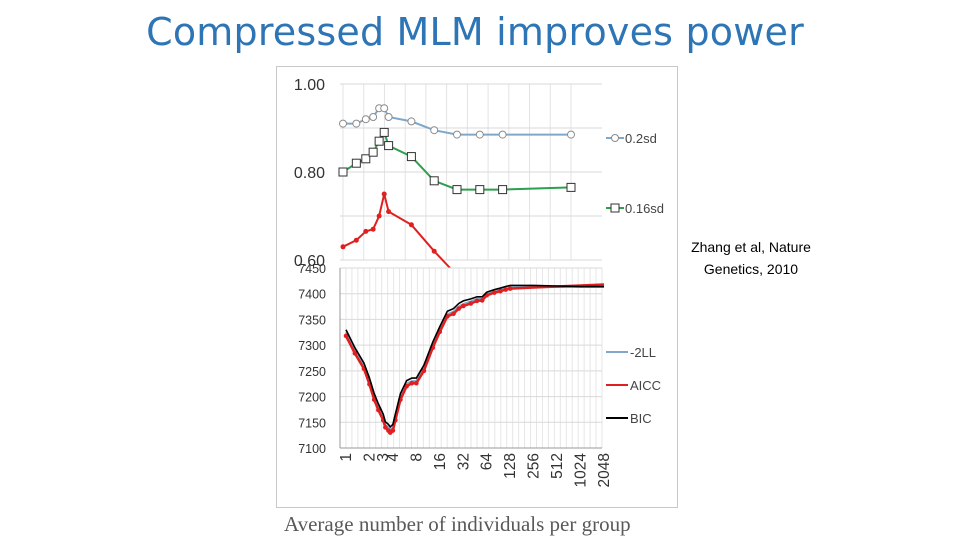  I want to click on y-tick-label: 1.00, so click(309, 85).